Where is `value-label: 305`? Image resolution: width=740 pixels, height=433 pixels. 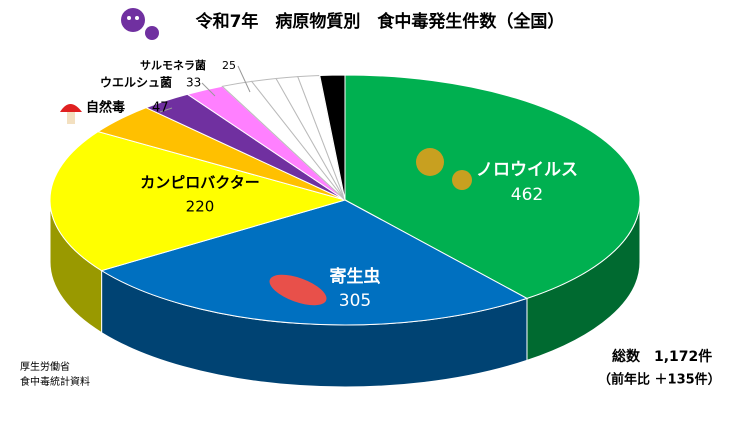
value-label: 305 is located at coordinates (355, 301).